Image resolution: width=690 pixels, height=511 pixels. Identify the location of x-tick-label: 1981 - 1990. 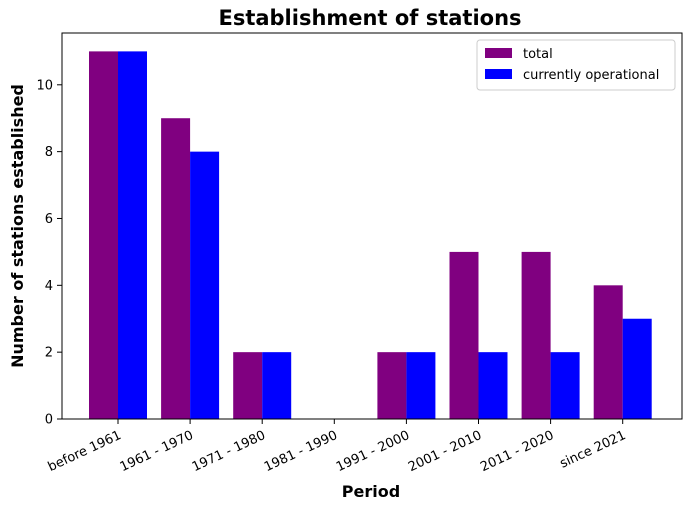
(301, 451).